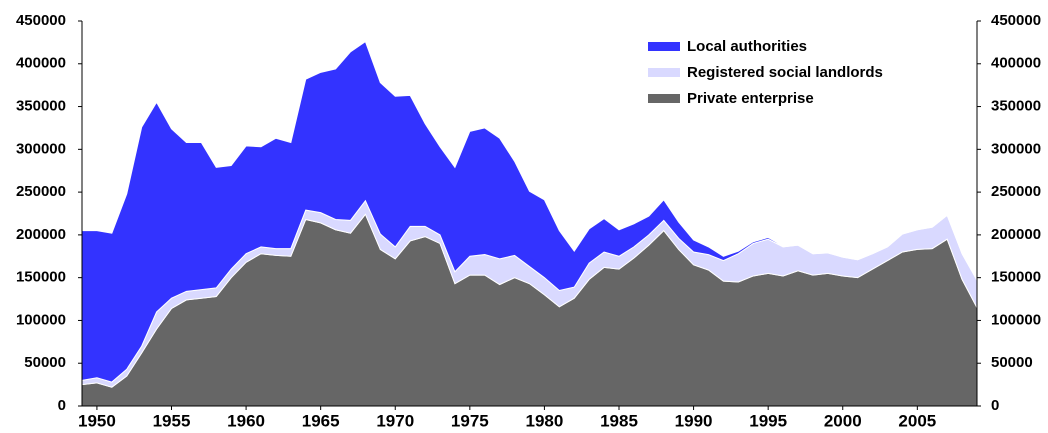 This screenshot has width=1048, height=433. What do you see at coordinates (172, 420) in the screenshot?
I see `x-tick-label: 1955` at bounding box center [172, 420].